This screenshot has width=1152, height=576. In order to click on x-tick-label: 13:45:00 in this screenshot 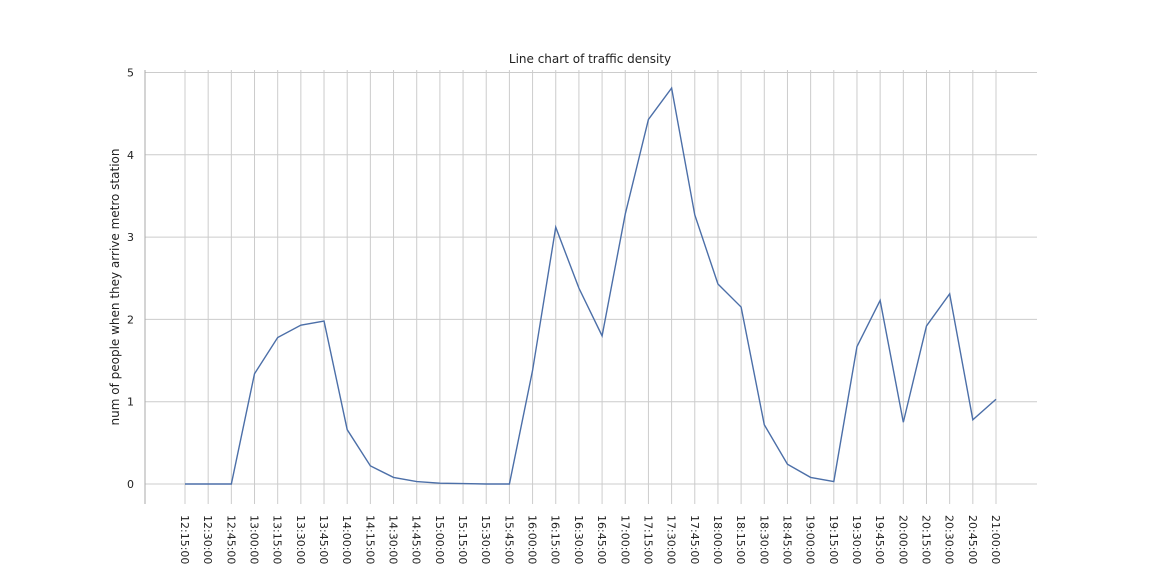, I will do `click(323, 539)`.